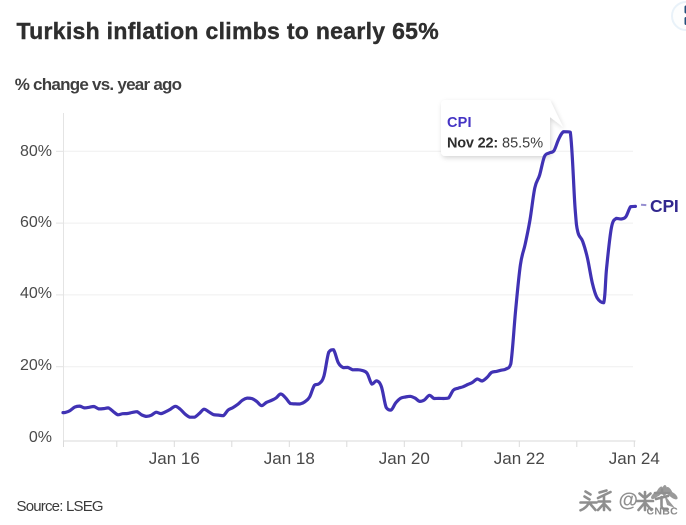 The width and height of the screenshot is (686, 525). Describe the element at coordinates (663, 512) in the screenshot. I see `svg-text: CNBC` at that location.